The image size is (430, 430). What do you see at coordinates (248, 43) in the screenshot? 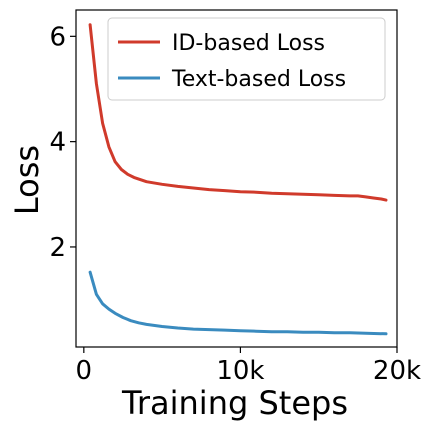
I see `legend-label-id-based-loss: ID-based Loss` at bounding box center [248, 43].